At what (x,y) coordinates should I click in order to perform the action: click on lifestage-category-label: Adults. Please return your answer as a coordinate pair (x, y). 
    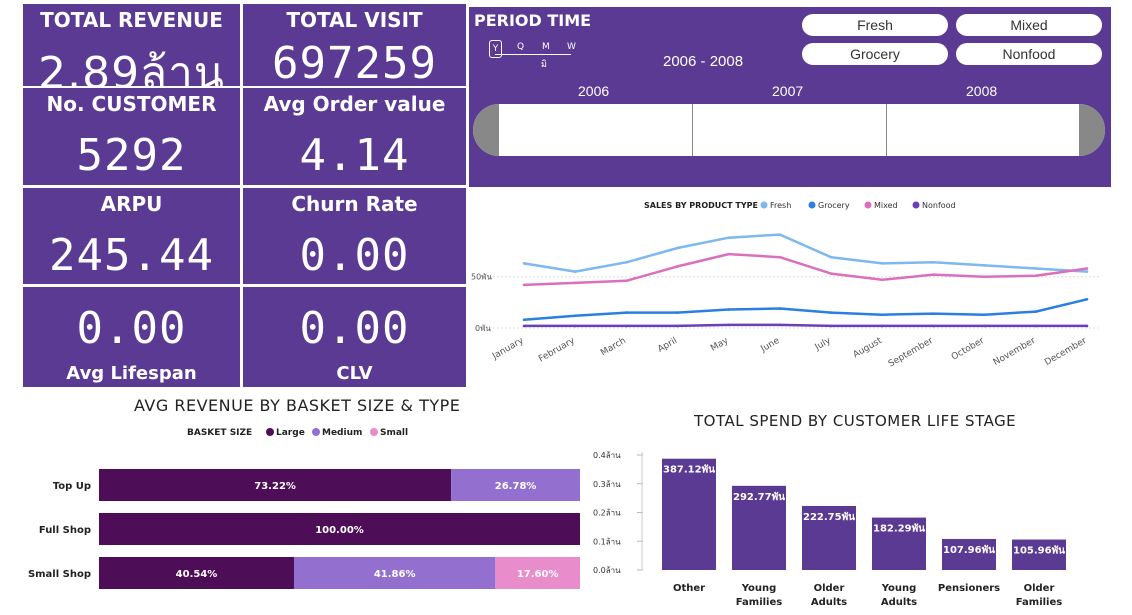
    Looking at the image, I should click on (829, 602).